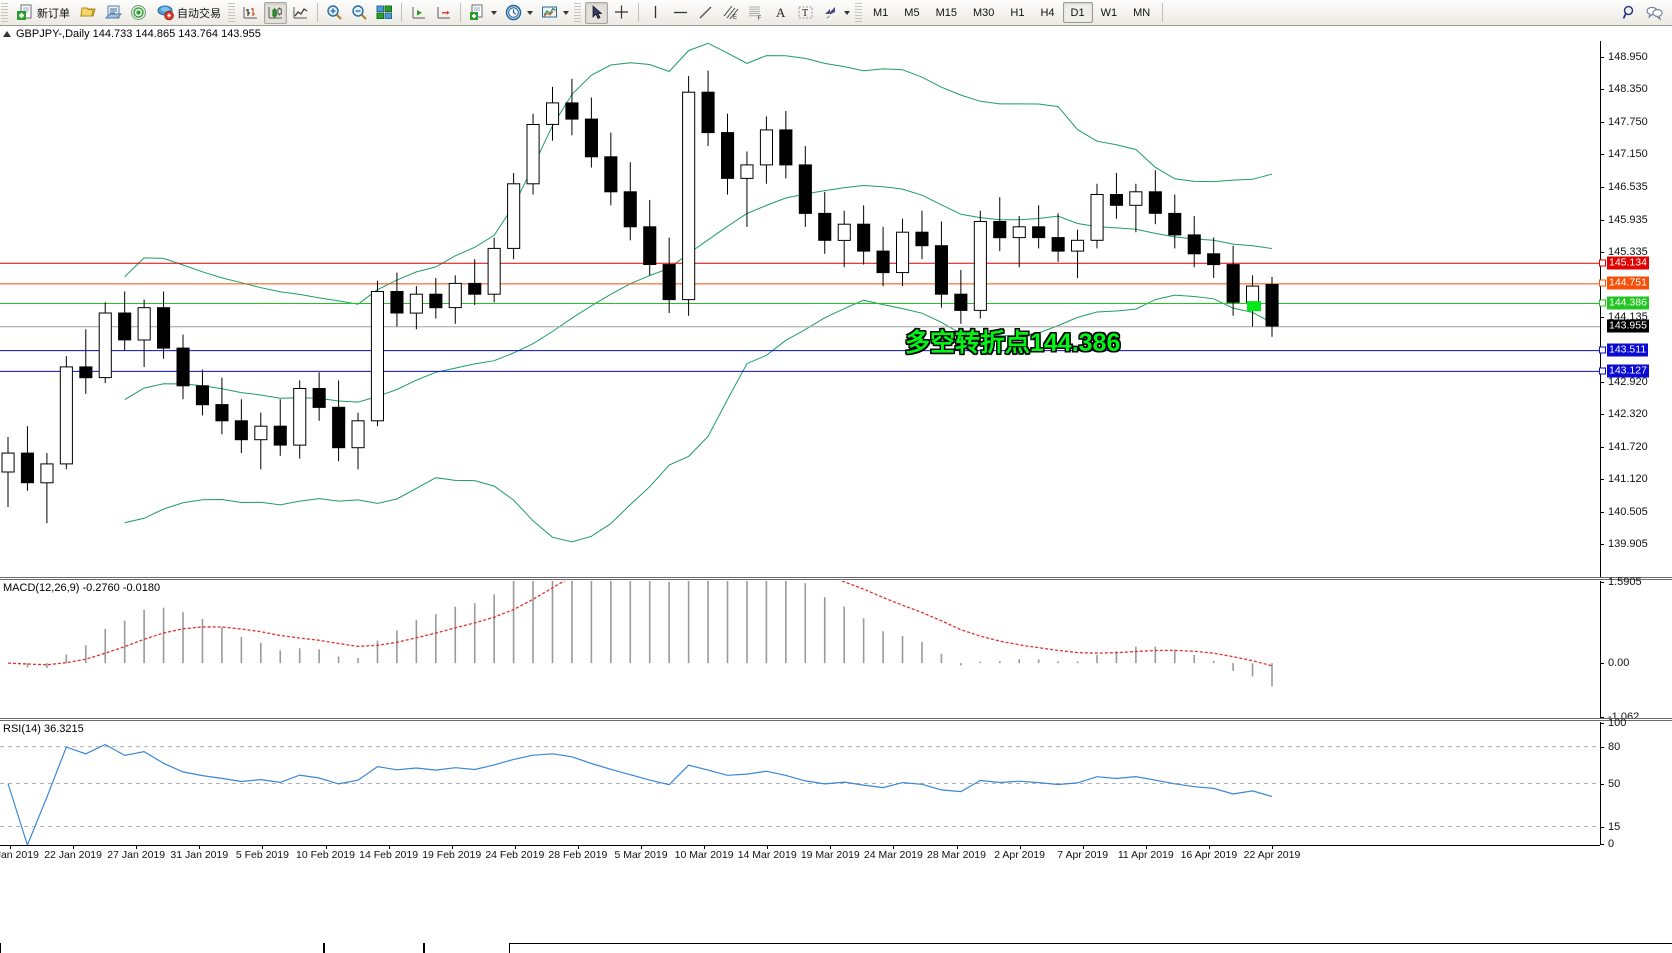 The width and height of the screenshot is (1672, 953). What do you see at coordinates (1628, 303) in the screenshot?
I see `price-level-badge-pivot-green: 144.386` at bounding box center [1628, 303].